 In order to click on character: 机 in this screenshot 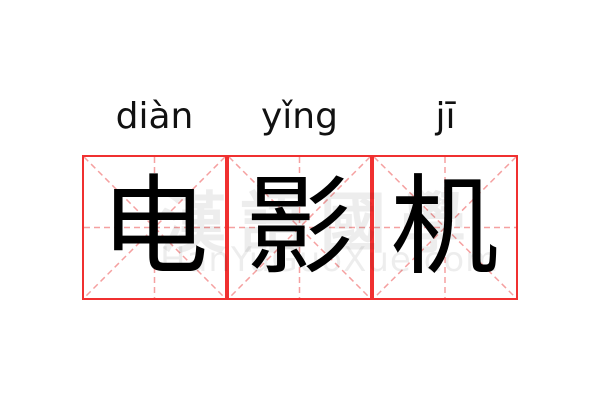, I will do `click(444, 227)`.